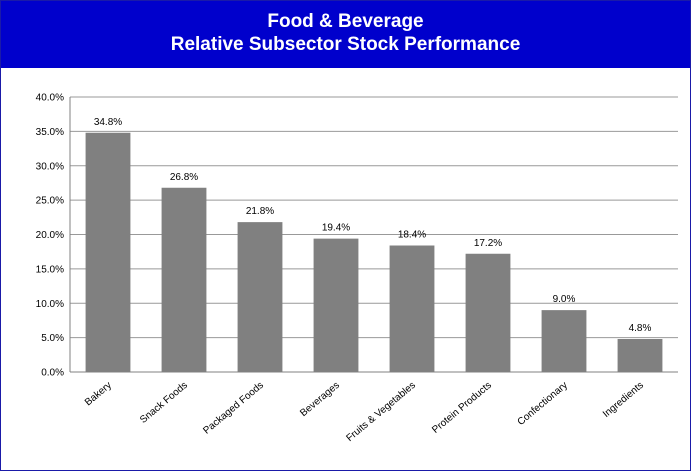 The image size is (691, 471). I want to click on y-tick-label: 10.0%, so click(50, 304).